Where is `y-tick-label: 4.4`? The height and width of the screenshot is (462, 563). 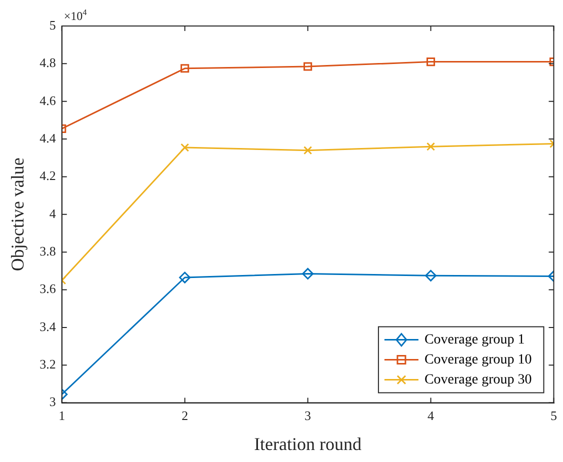 y-tick-label: 4.4 is located at coordinates (48, 138).